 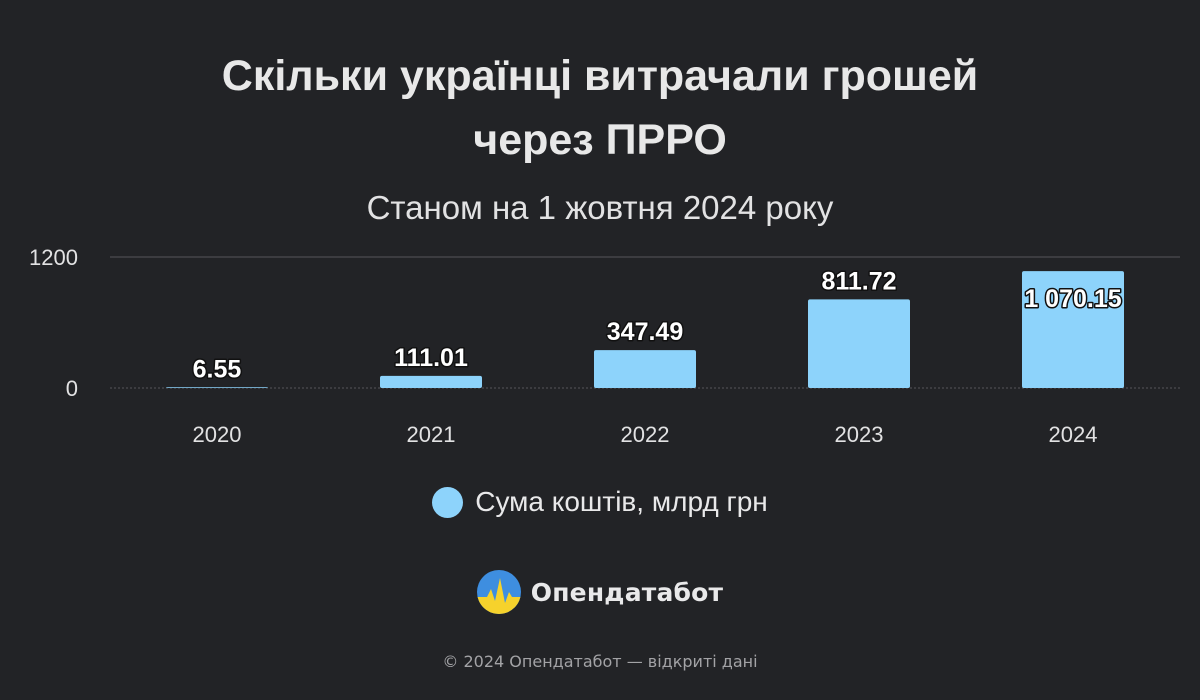 What do you see at coordinates (645, 434) in the screenshot?
I see `x-tick-label-2022: 2022` at bounding box center [645, 434].